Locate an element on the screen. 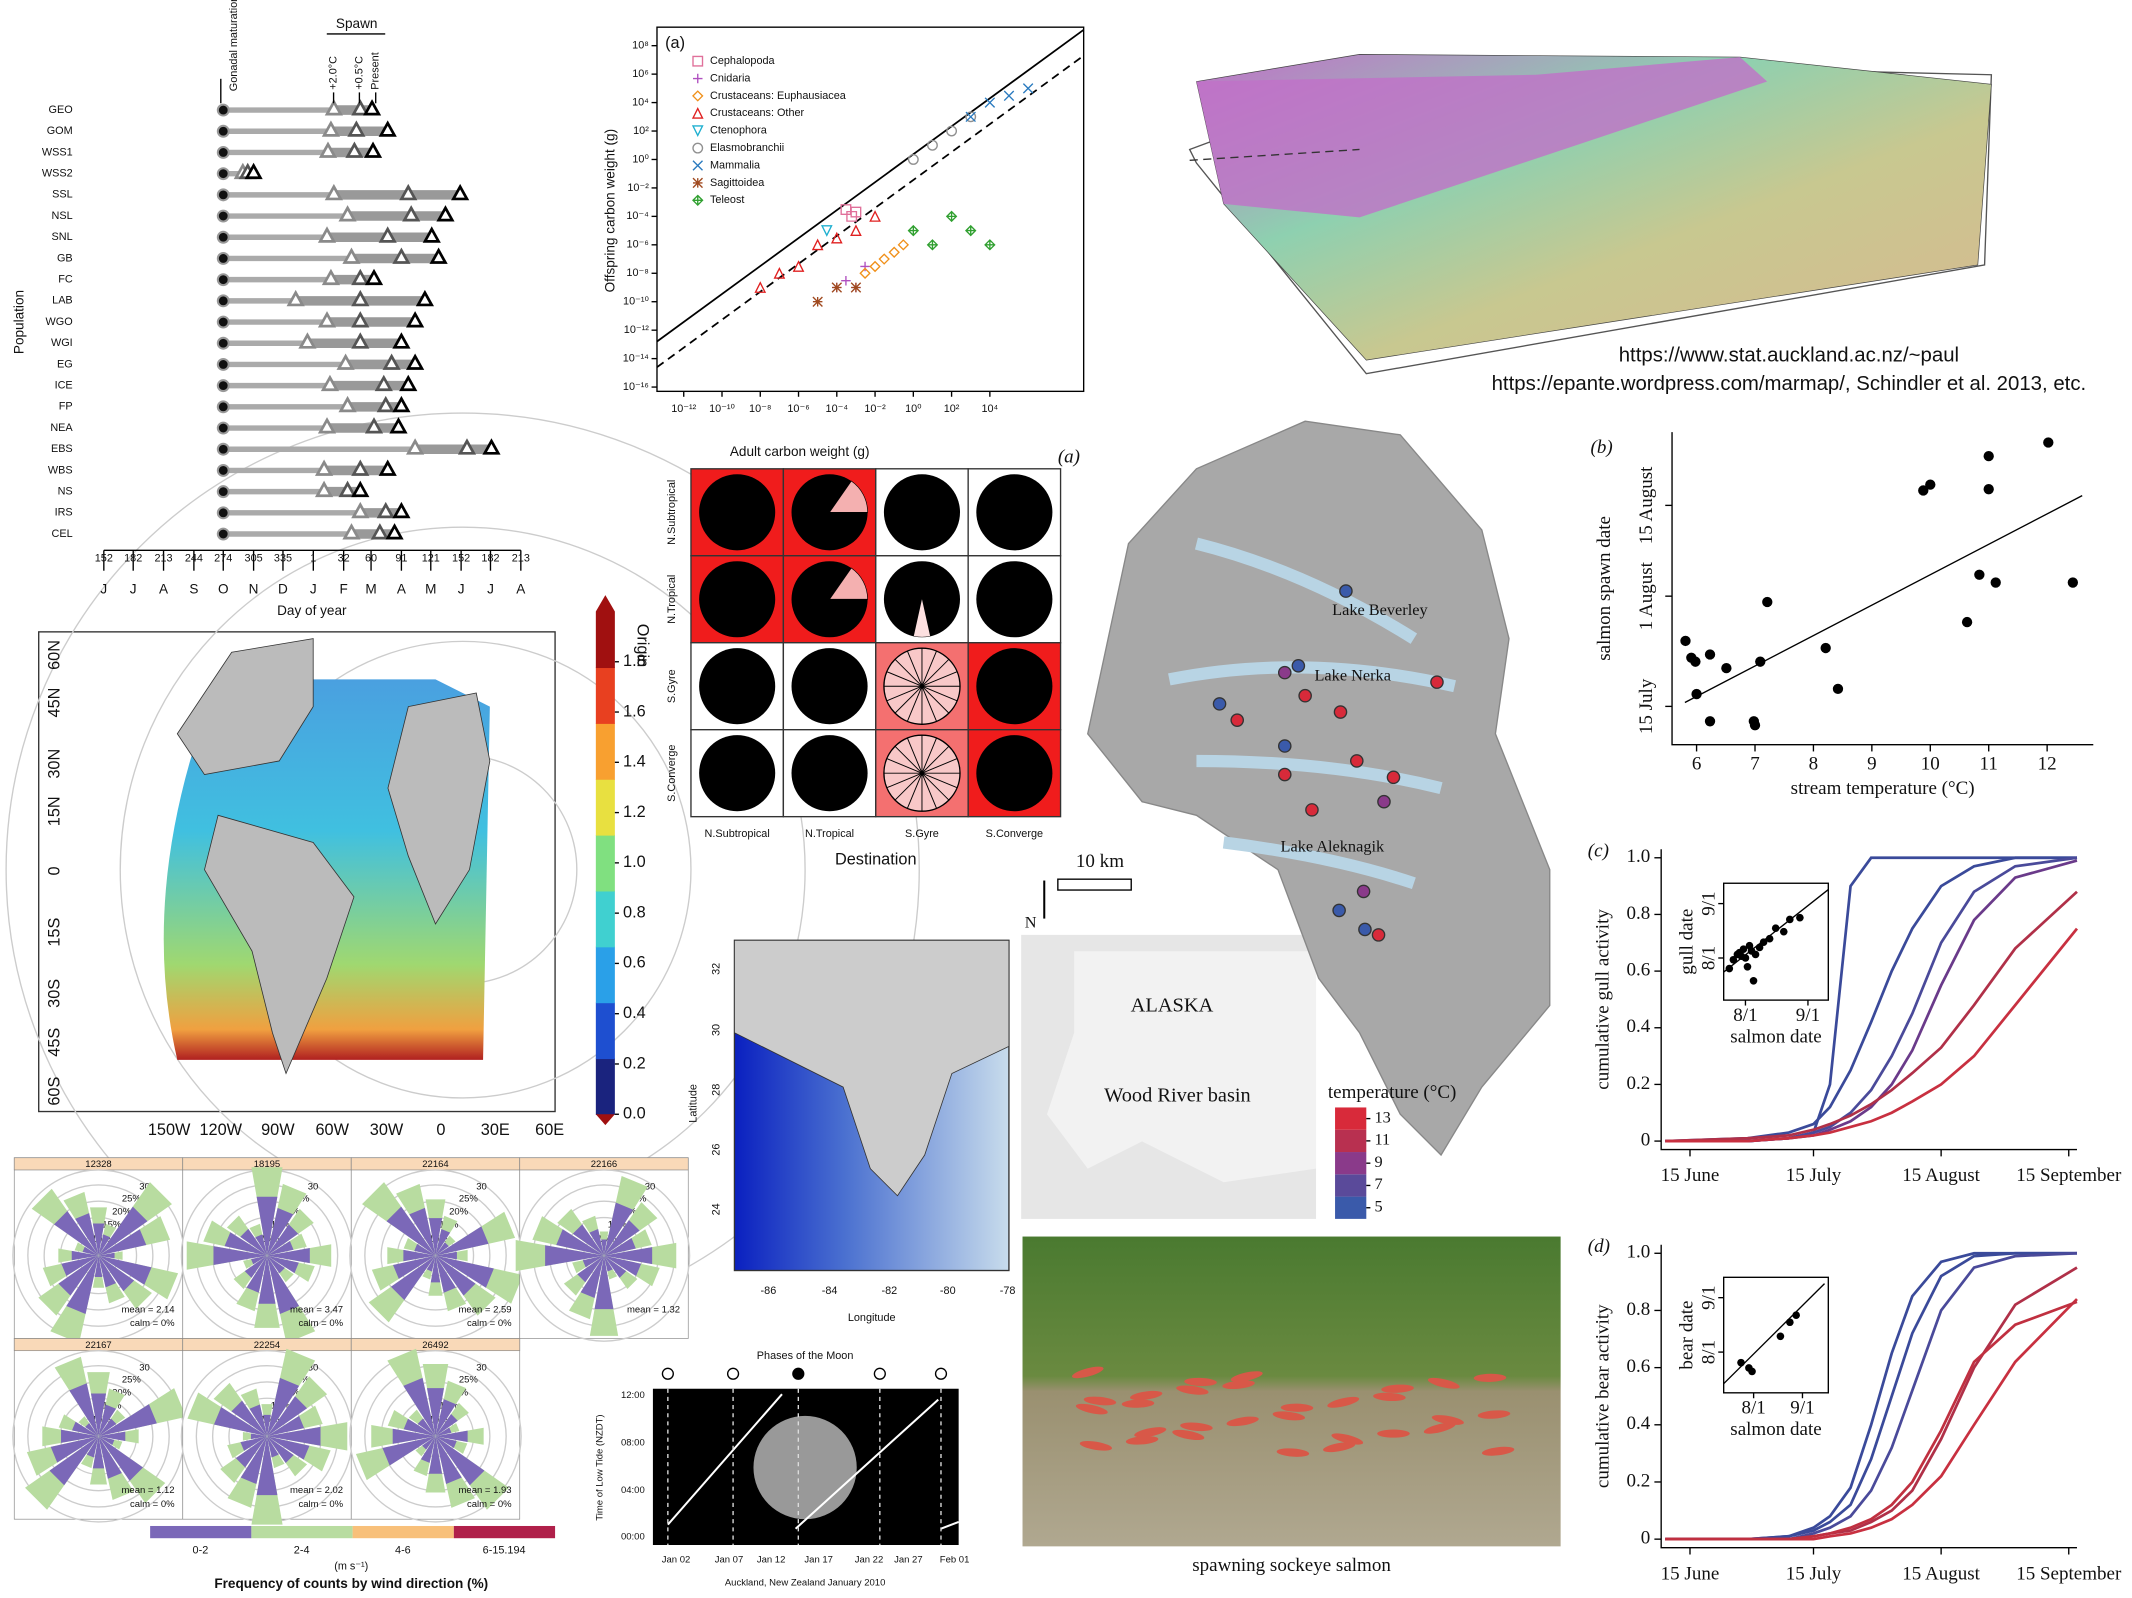 The height and width of the screenshot is (1598, 2132). x-tick-label: 305 is located at coordinates (254, 558).